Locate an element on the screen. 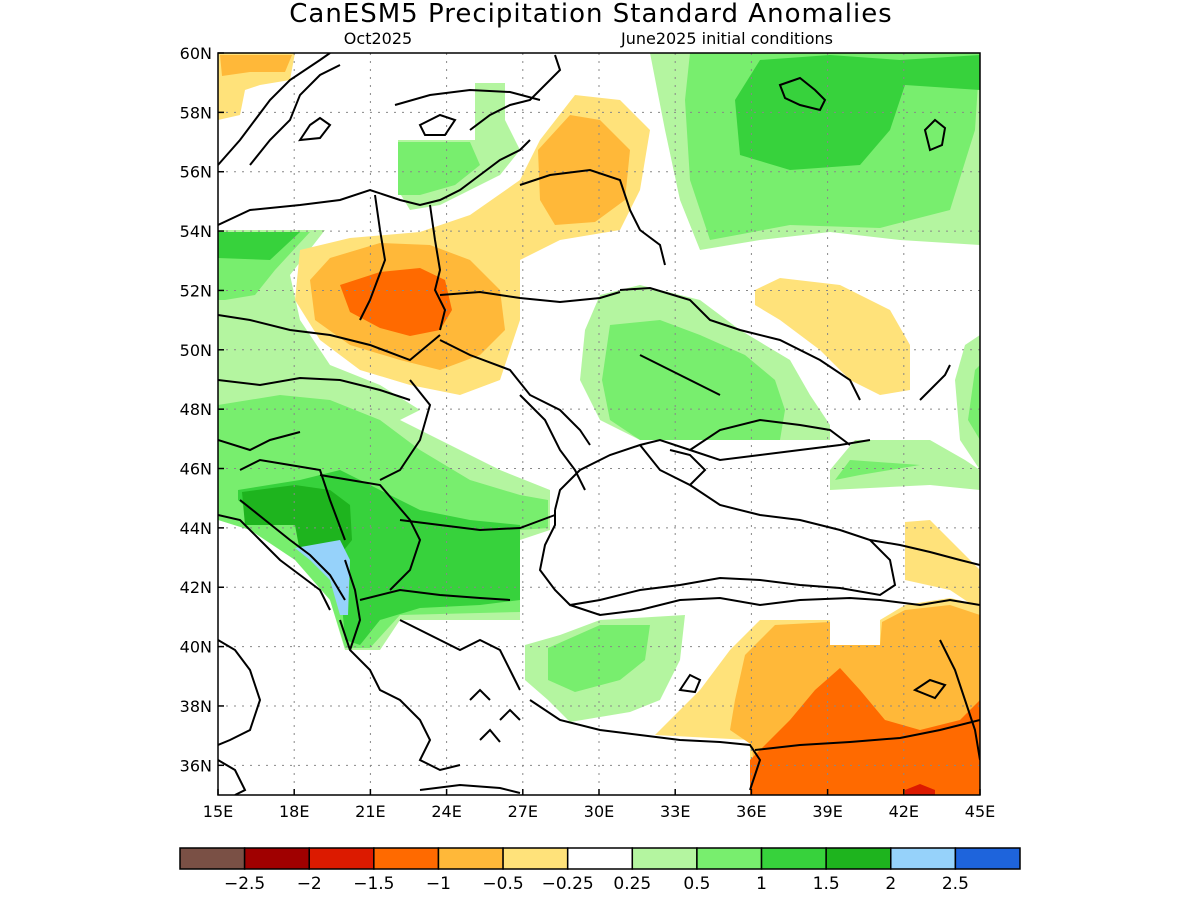  colorbar-label: 0.25 is located at coordinates (632, 884).